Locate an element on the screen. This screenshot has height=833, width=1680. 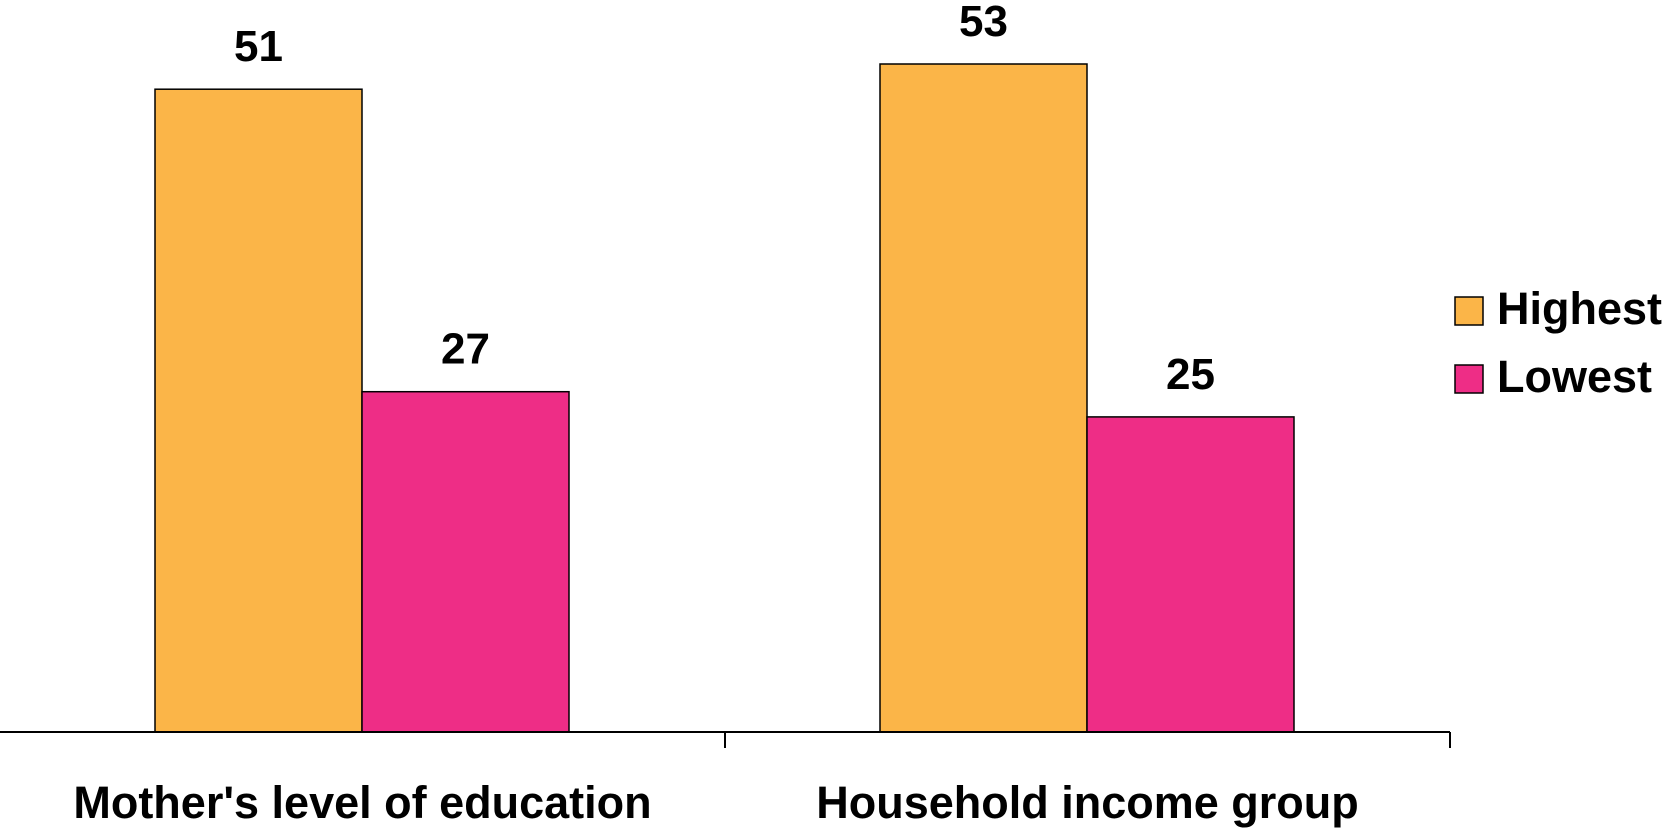
legend-swatch-lowest is located at coordinates (1469, 379).